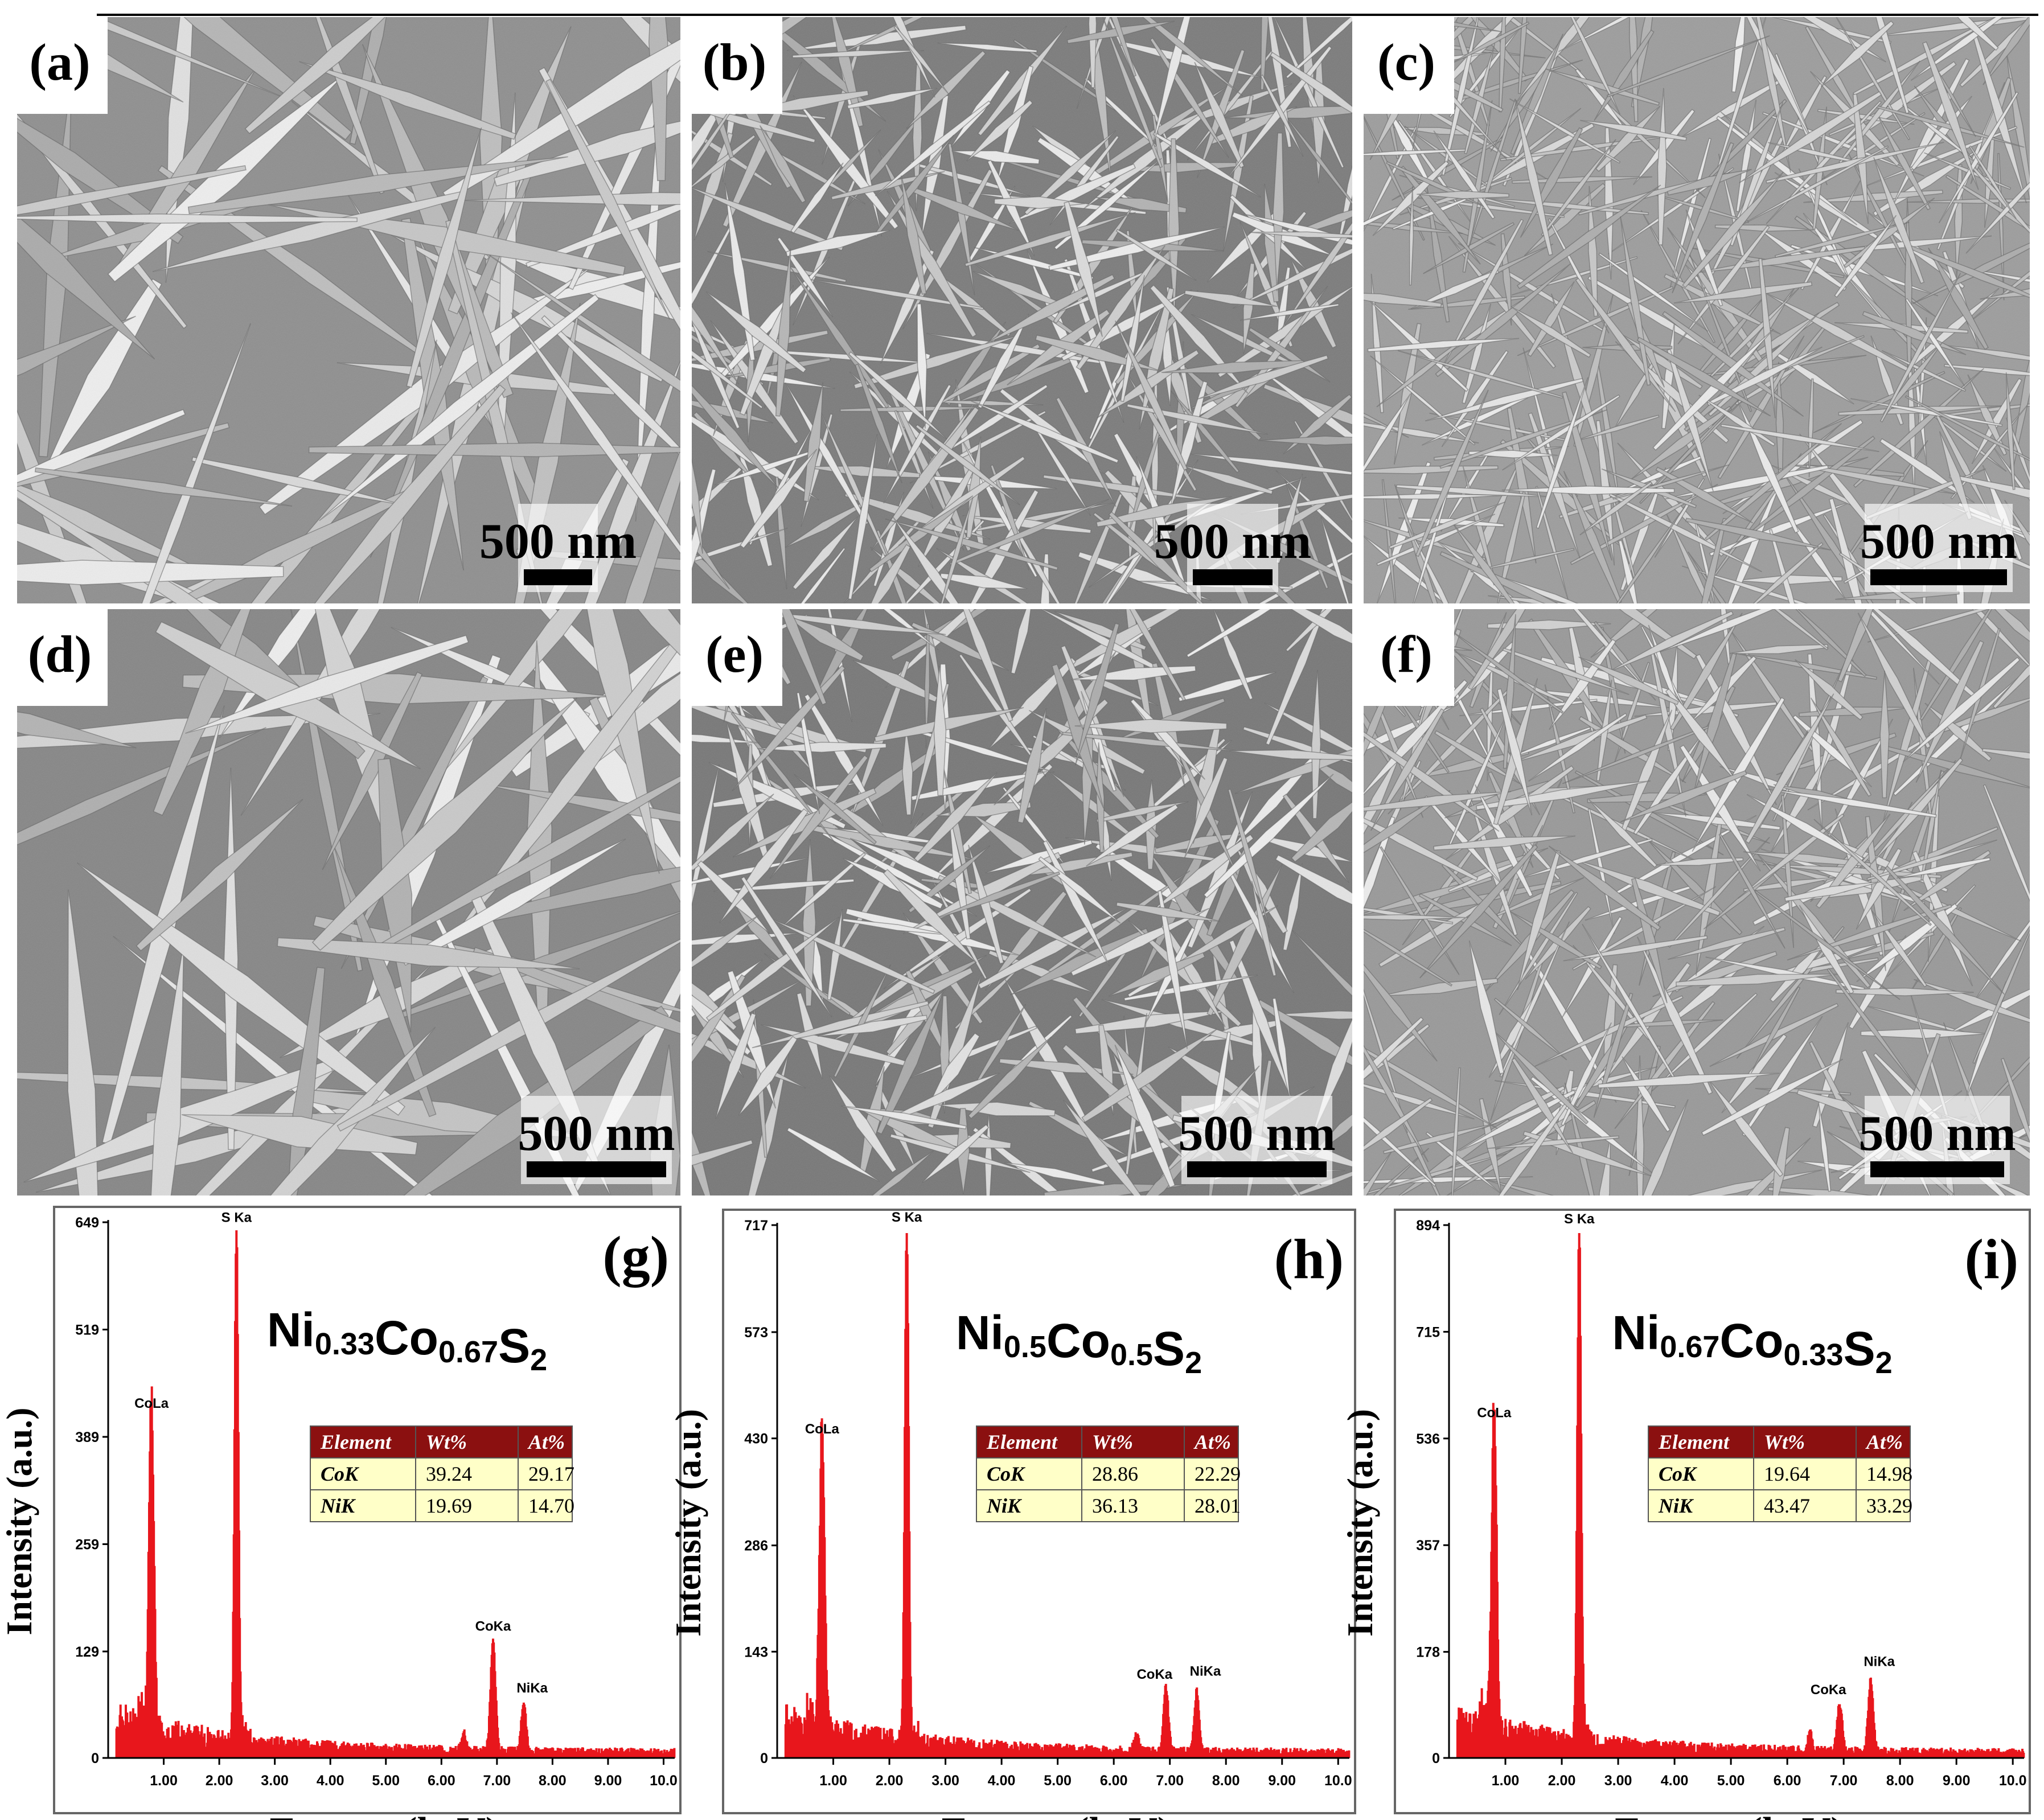 Image resolution: width=2044 pixels, height=1820 pixels. I want to click on x-tick-label: 6.00, so click(442, 1781).